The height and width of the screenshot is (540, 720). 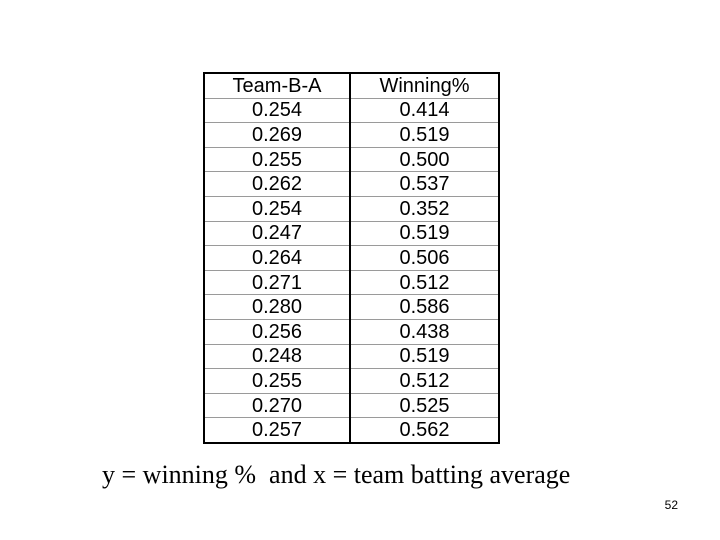 I want to click on table-row: 0.271 0.512, so click(x=351, y=282).